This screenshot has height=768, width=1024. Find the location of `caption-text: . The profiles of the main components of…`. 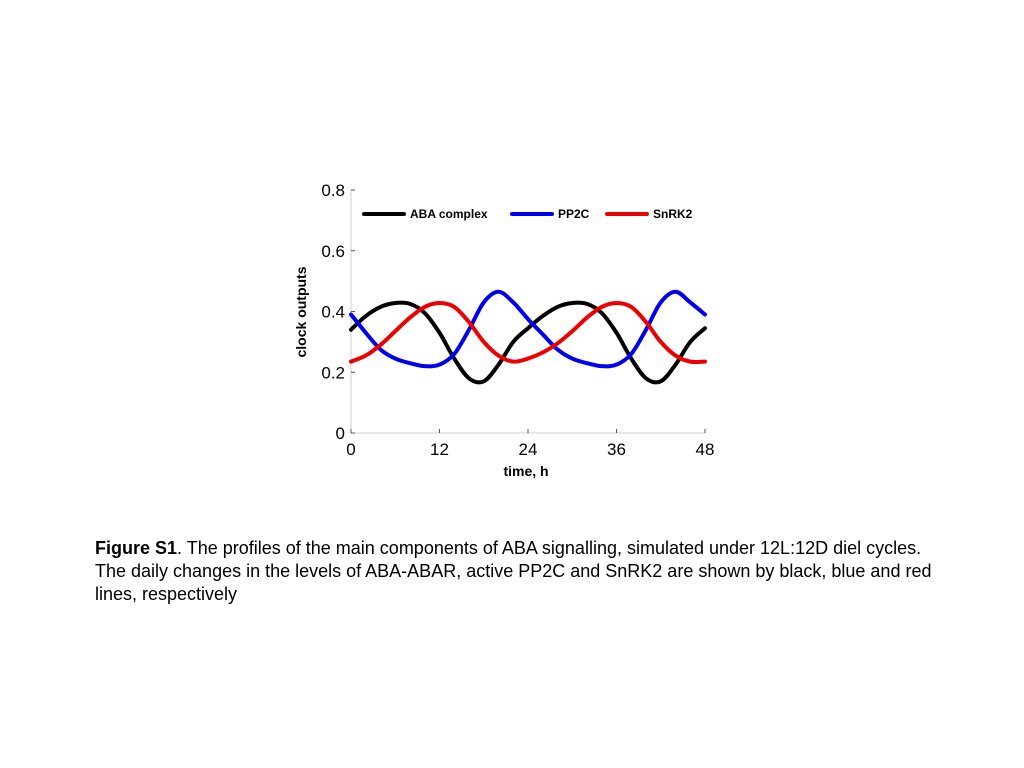

caption-text: . The profiles of the main components of… is located at coordinates (513, 571).